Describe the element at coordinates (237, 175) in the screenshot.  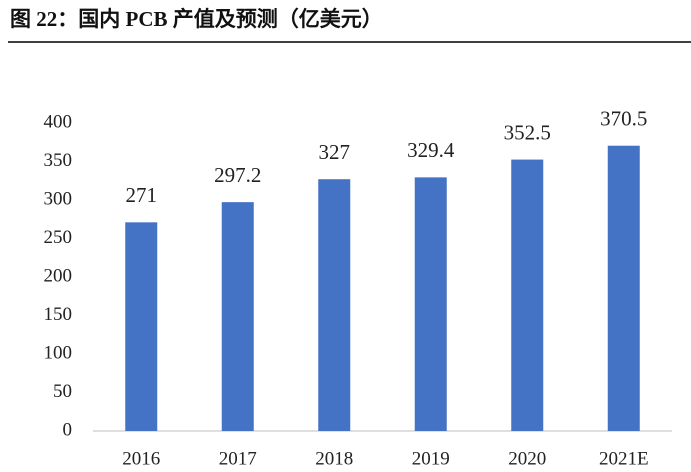
I see `data-label: 297.2` at that location.